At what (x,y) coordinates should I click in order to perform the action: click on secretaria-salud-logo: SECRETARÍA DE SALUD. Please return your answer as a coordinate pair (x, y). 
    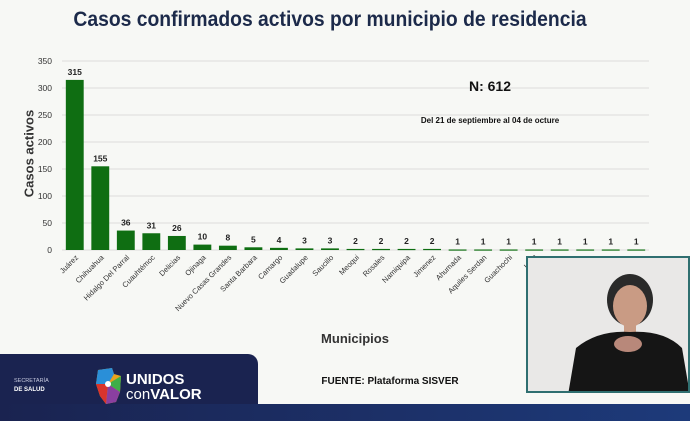
    Looking at the image, I should click on (31, 386).